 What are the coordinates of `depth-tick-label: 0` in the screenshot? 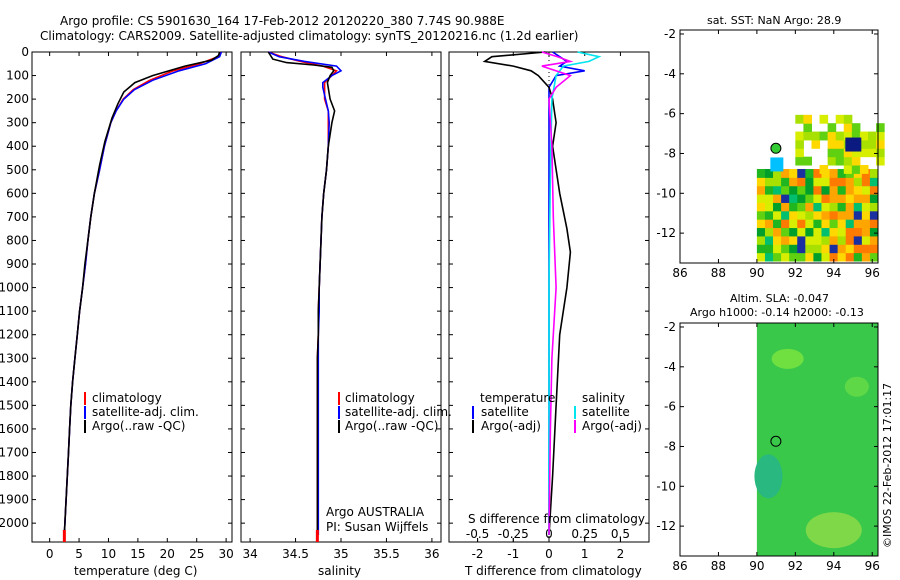 It's located at (25, 52).